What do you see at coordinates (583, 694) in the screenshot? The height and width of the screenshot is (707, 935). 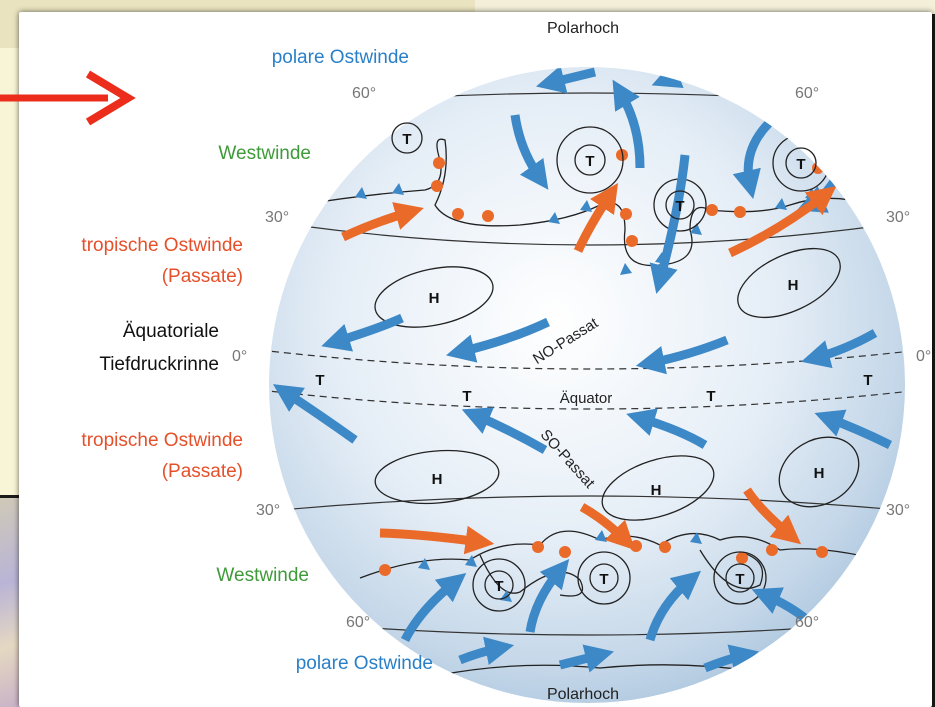 I see `label-polarhoch-bottom: Polarhoch` at bounding box center [583, 694].